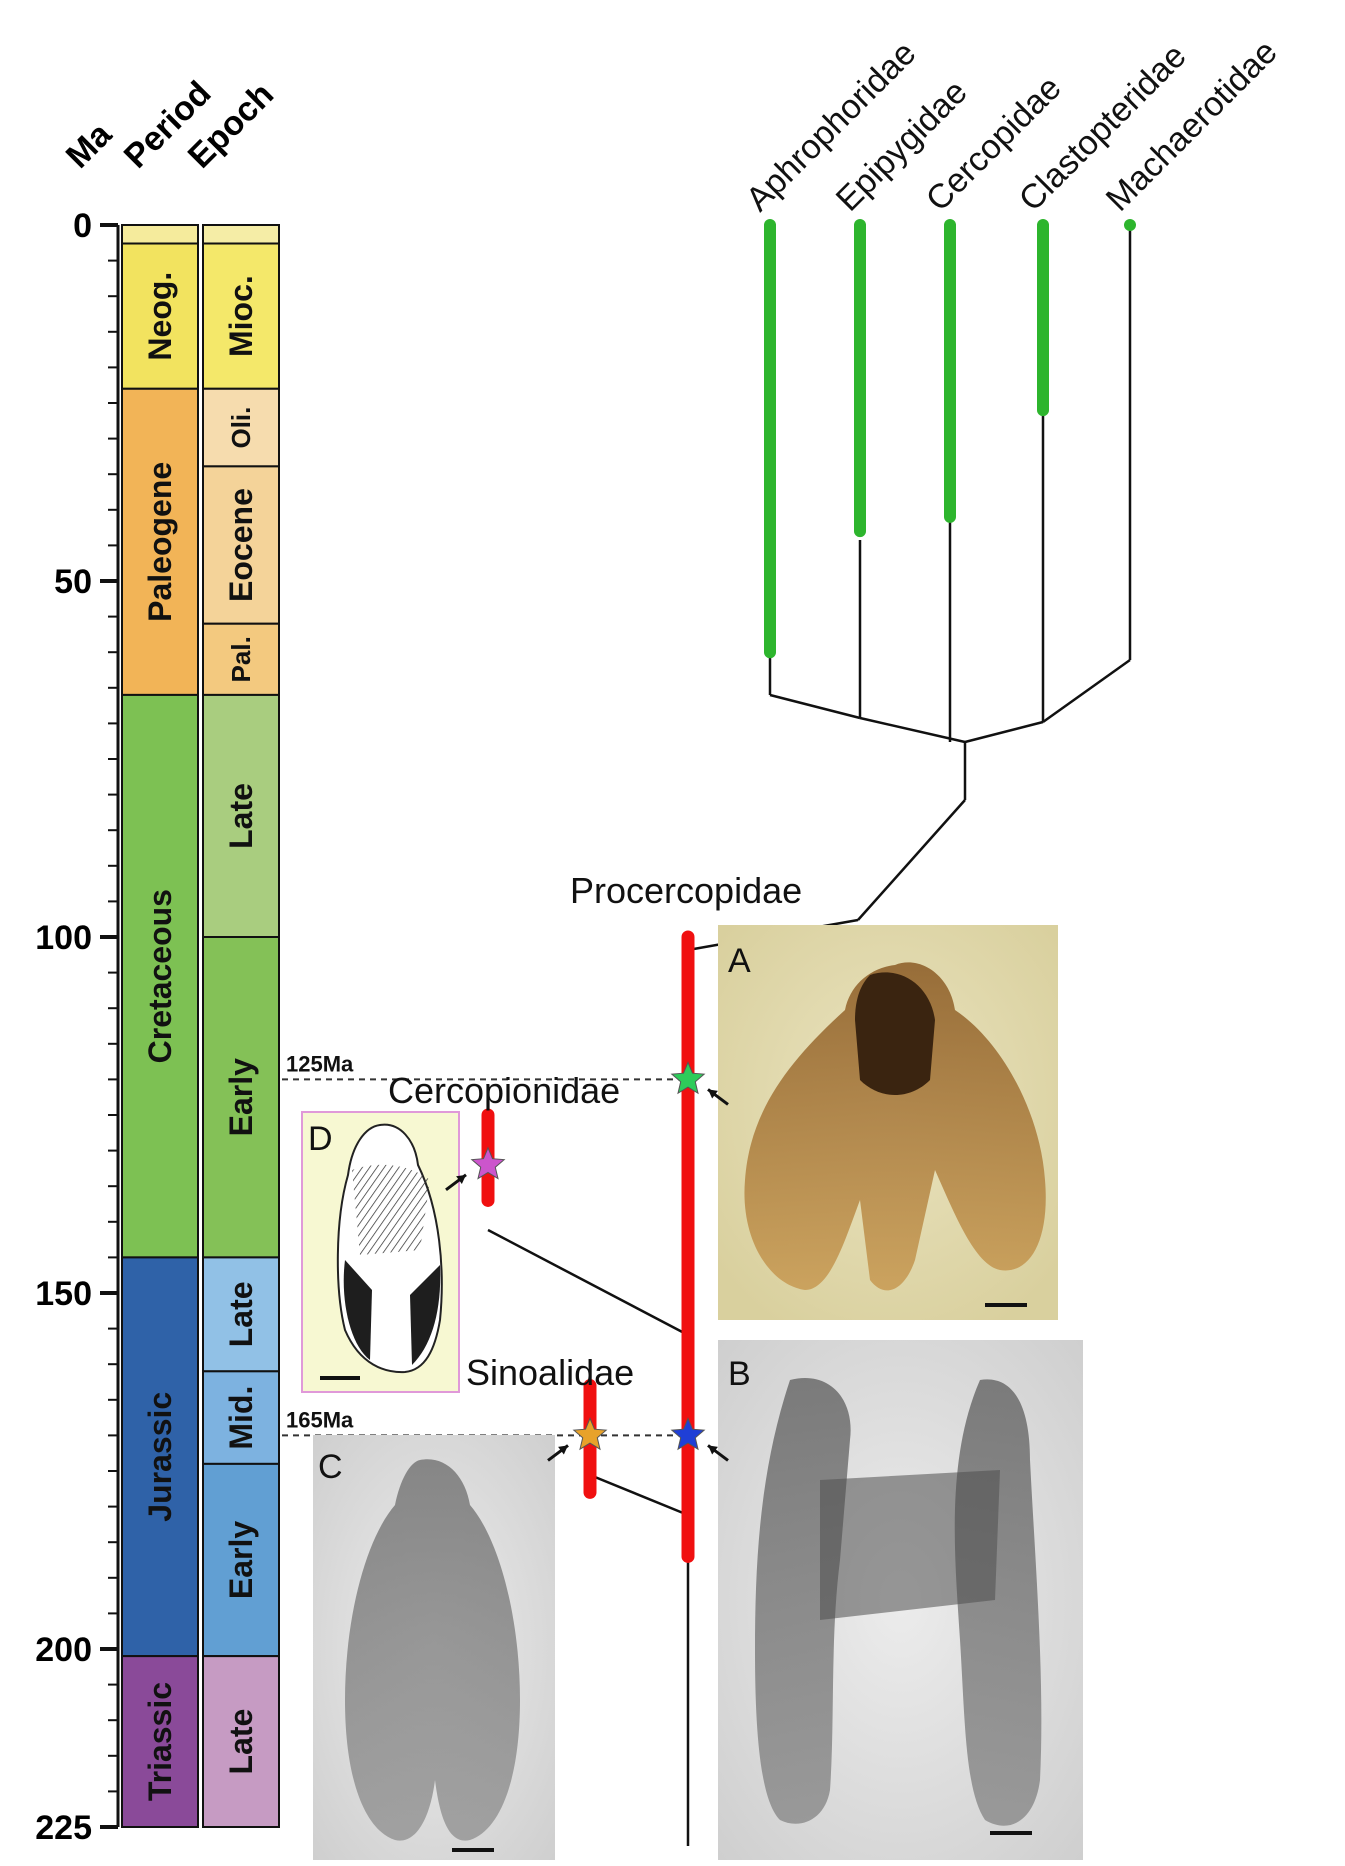 The image size is (1345, 1866). I want to click on panel-letters: A B C D, so click(529, 1214).